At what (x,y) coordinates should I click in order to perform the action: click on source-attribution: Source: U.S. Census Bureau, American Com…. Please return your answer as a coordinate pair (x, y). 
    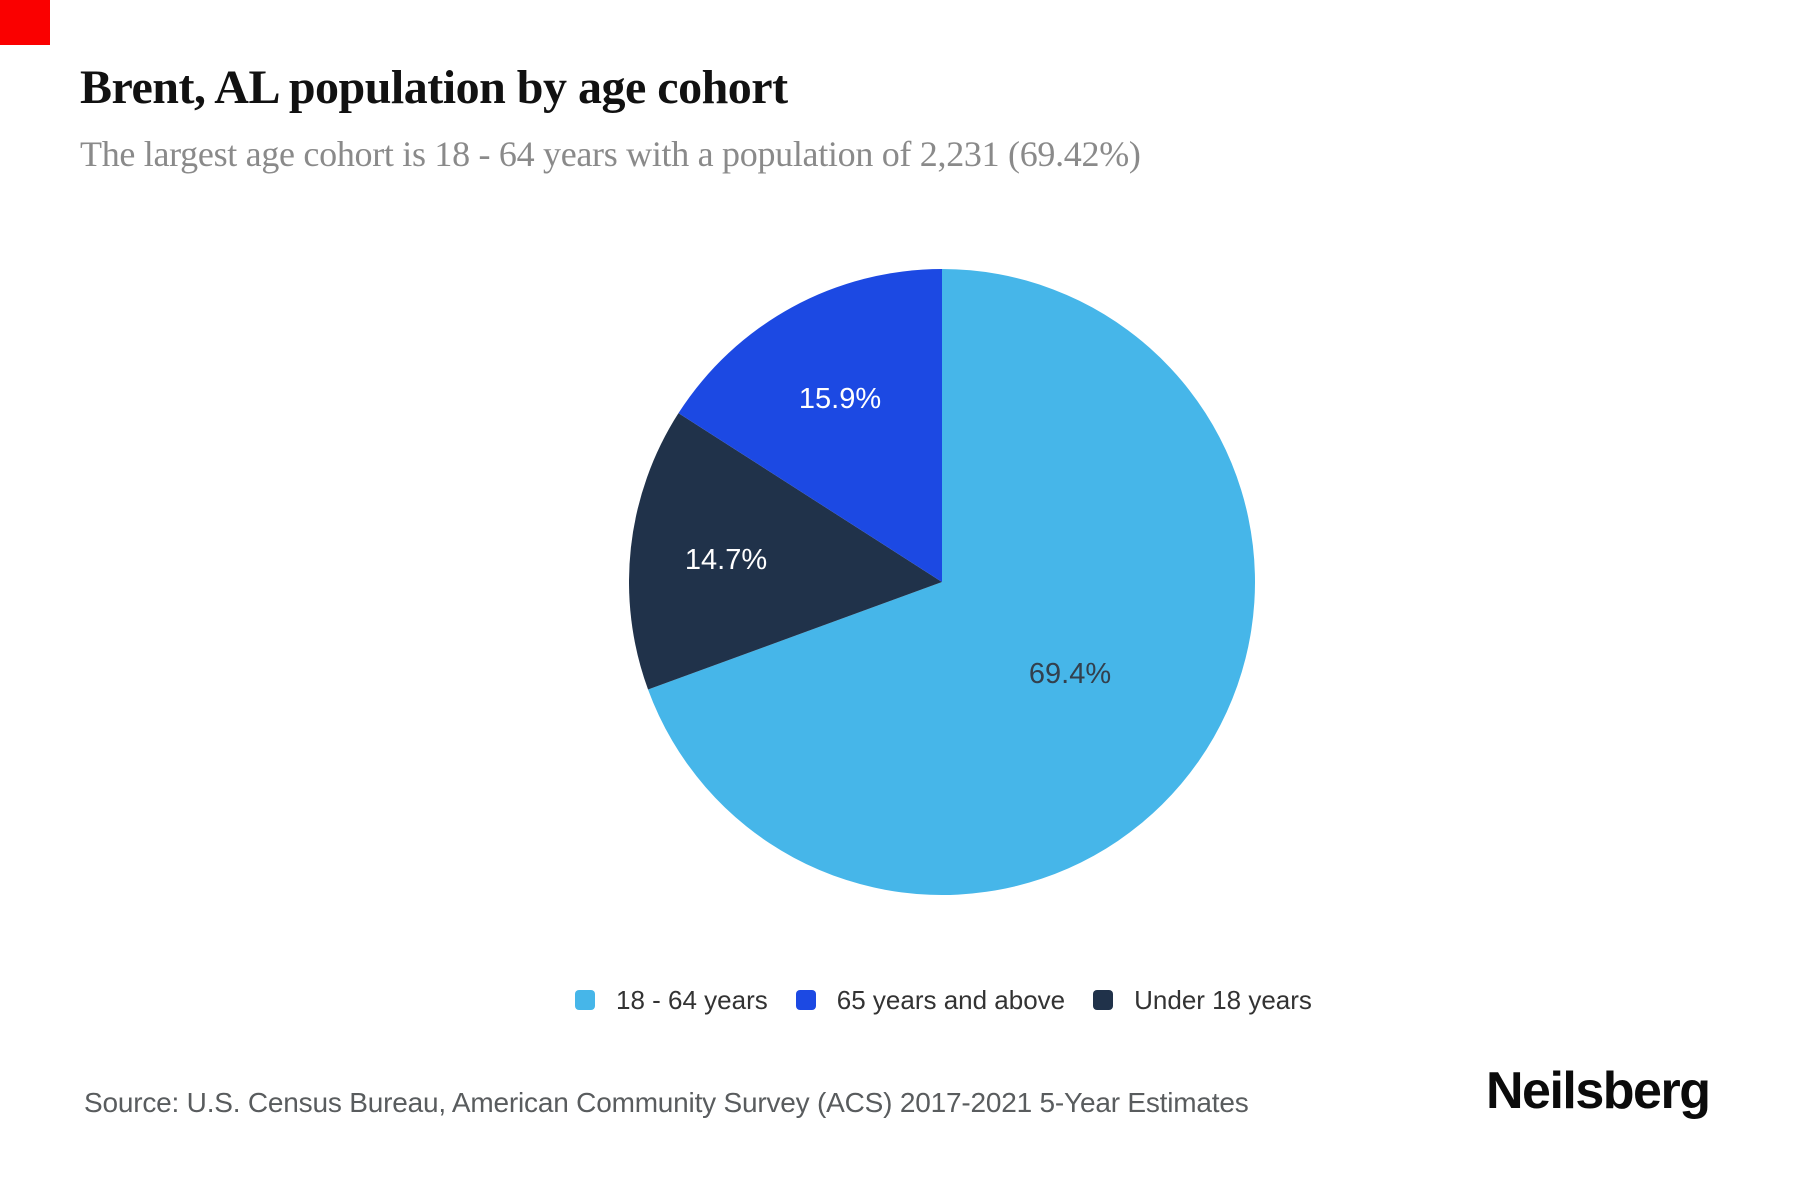
    Looking at the image, I should click on (666, 1102).